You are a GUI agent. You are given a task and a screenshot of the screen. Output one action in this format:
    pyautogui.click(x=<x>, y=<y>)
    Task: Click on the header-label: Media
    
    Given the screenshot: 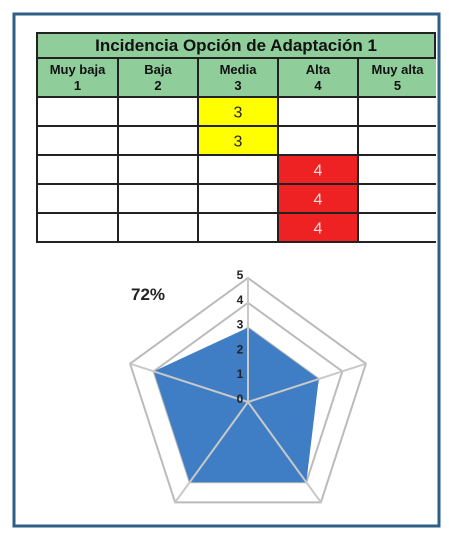 What is the action you would take?
    pyautogui.click(x=239, y=69)
    